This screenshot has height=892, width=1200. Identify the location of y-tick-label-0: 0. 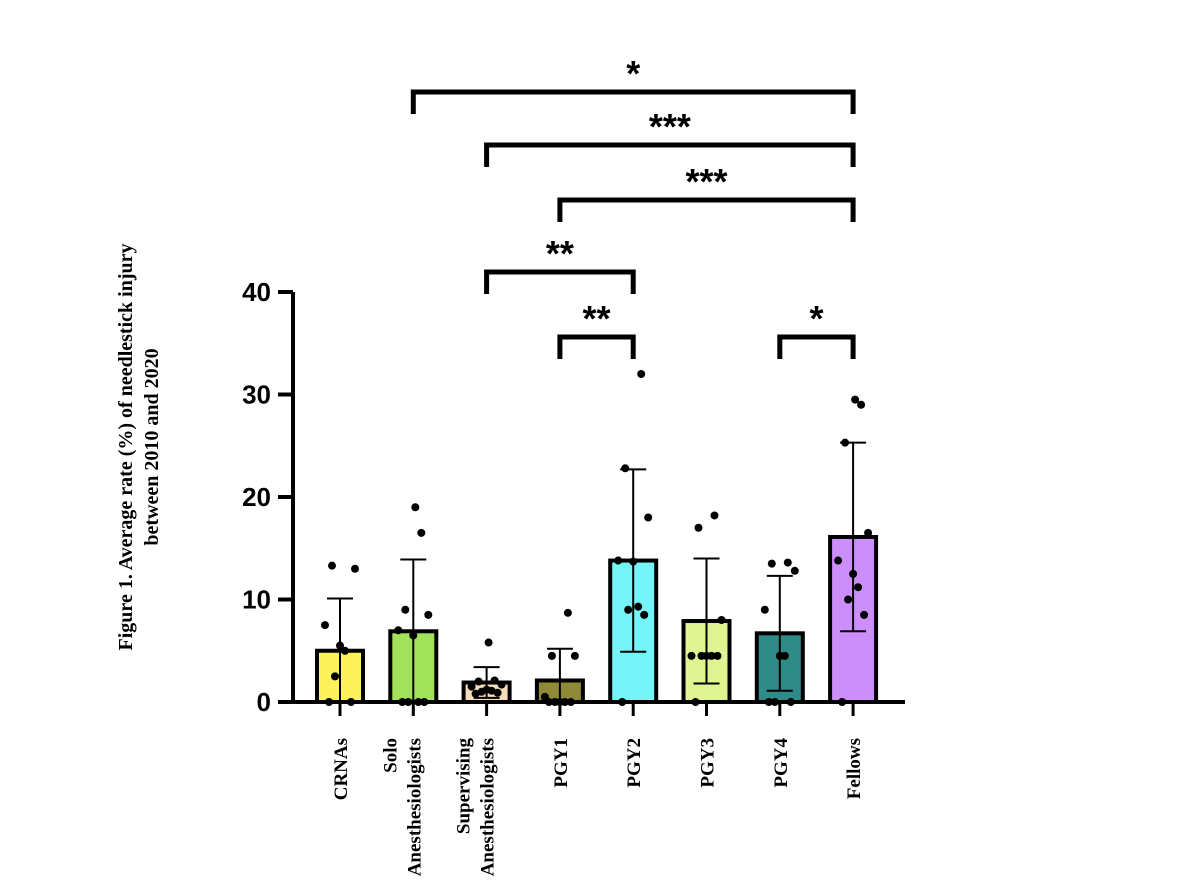
(264, 702).